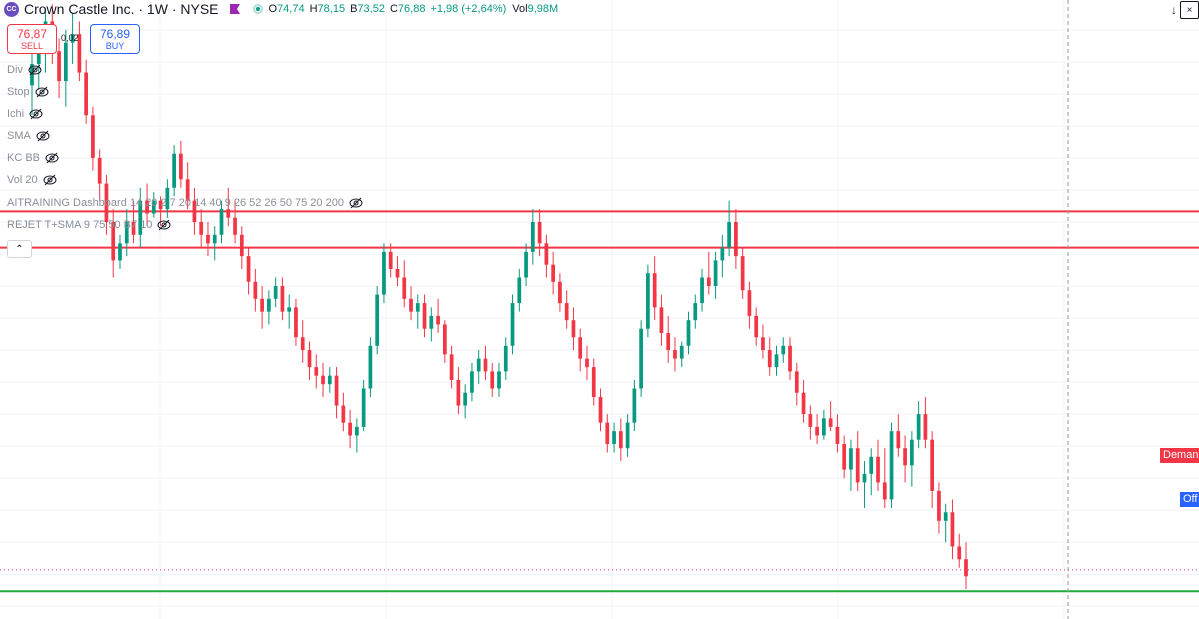 The height and width of the screenshot is (619, 1199). What do you see at coordinates (24, 70) in the screenshot?
I see `indicator-div: Div` at bounding box center [24, 70].